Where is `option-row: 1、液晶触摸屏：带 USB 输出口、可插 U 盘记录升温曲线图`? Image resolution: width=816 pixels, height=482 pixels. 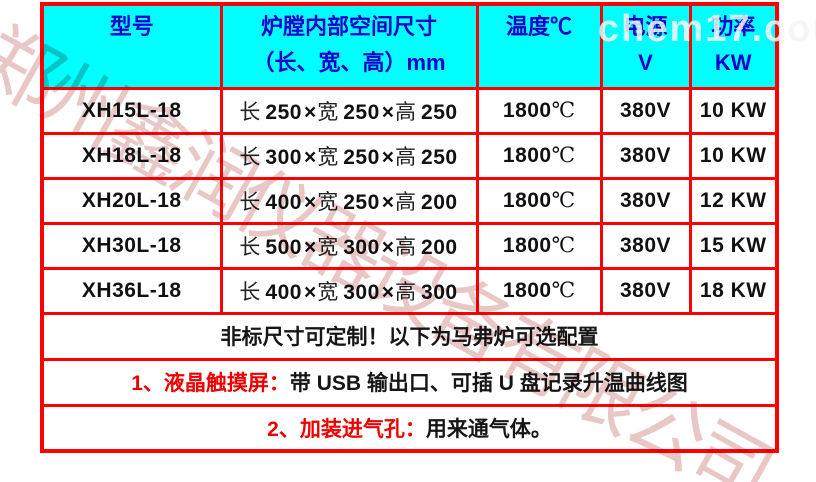
option-row: 1、液晶触摸屏：带 USB 输出口、可插 U 盘记录升温曲线图 is located at coordinates (409, 382).